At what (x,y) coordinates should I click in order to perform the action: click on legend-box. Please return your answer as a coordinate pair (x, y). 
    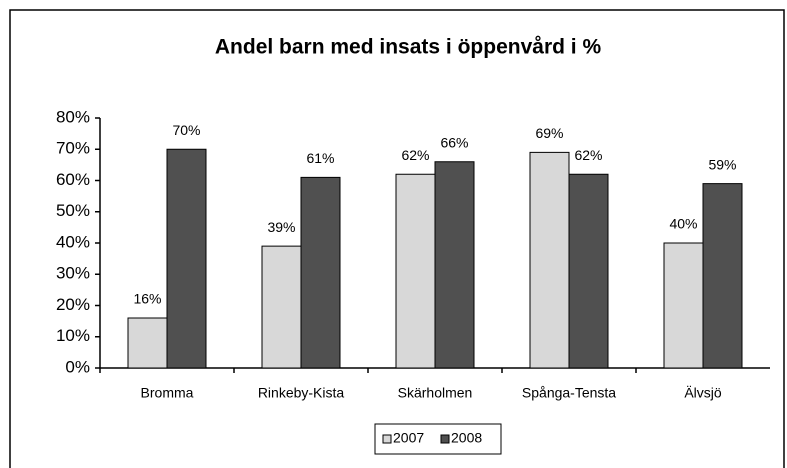
    Looking at the image, I should click on (438, 439).